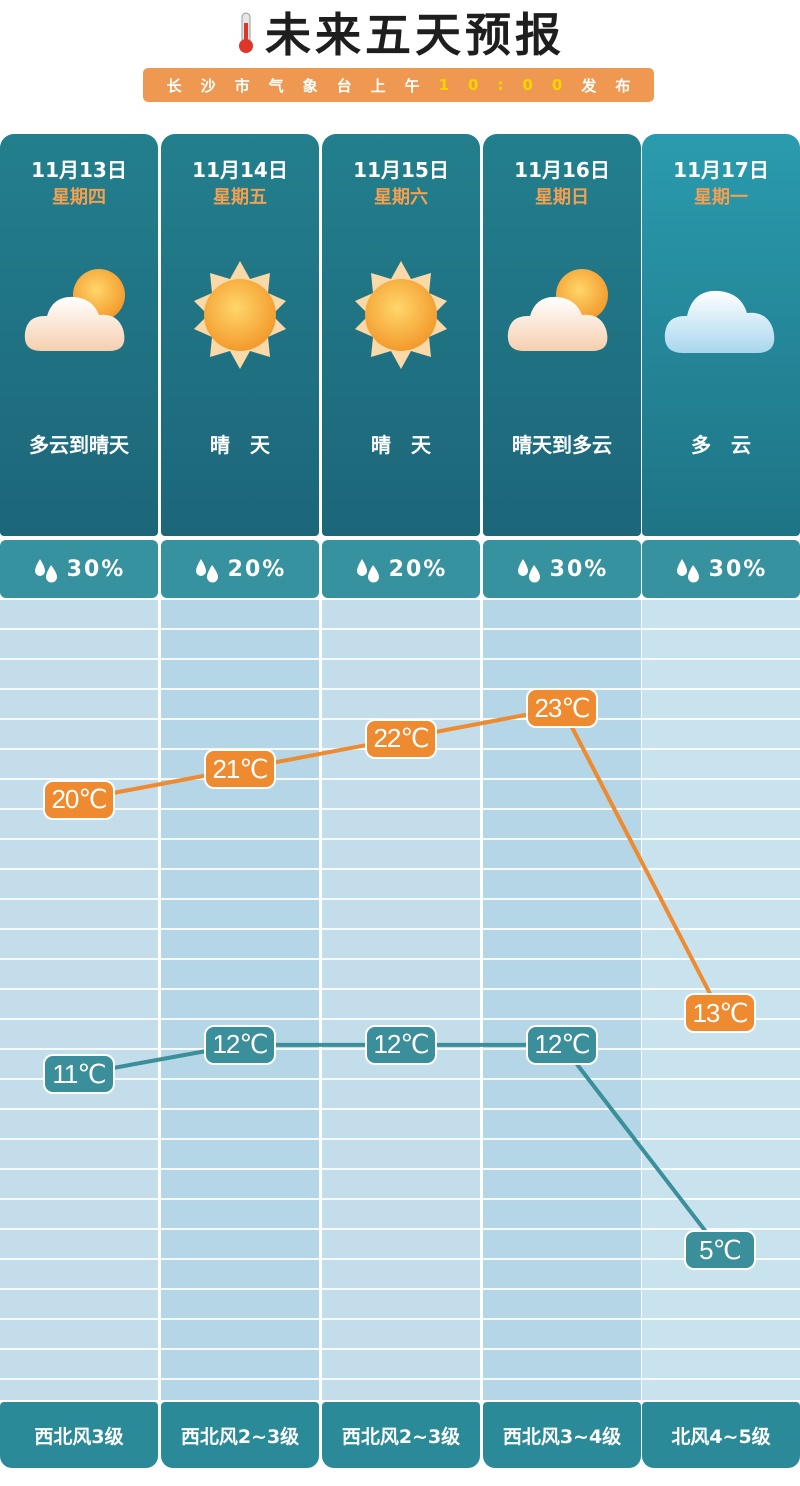 The height and width of the screenshot is (1486, 800). Describe the element at coordinates (240, 170) in the screenshot. I see `day-date: 11月14日` at that location.